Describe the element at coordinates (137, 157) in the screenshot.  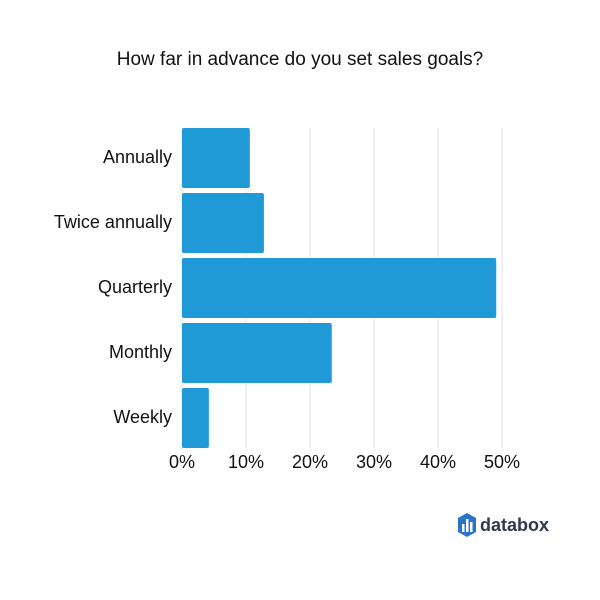
I see `y-tick-label: Annually` at that location.